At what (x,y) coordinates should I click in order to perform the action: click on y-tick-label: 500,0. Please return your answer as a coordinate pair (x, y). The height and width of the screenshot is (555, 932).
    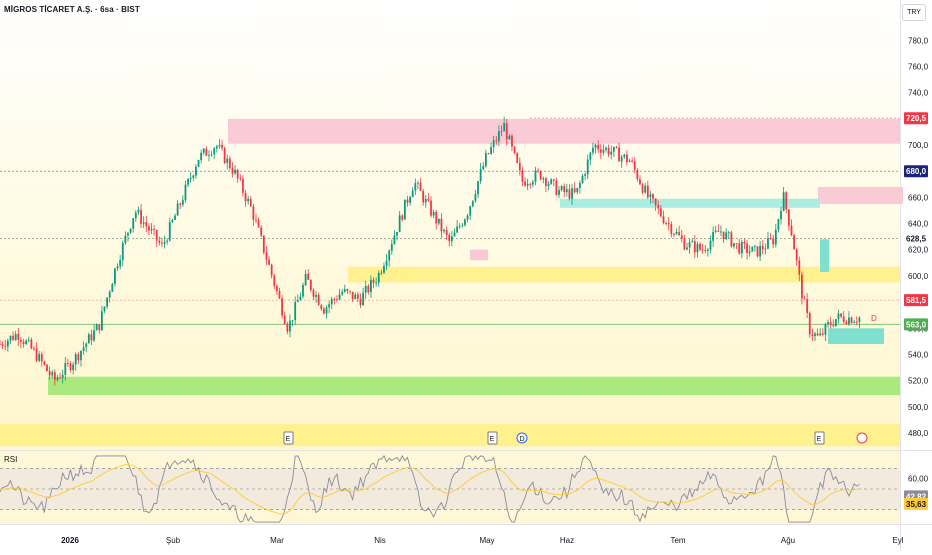
    Looking at the image, I should click on (918, 407).